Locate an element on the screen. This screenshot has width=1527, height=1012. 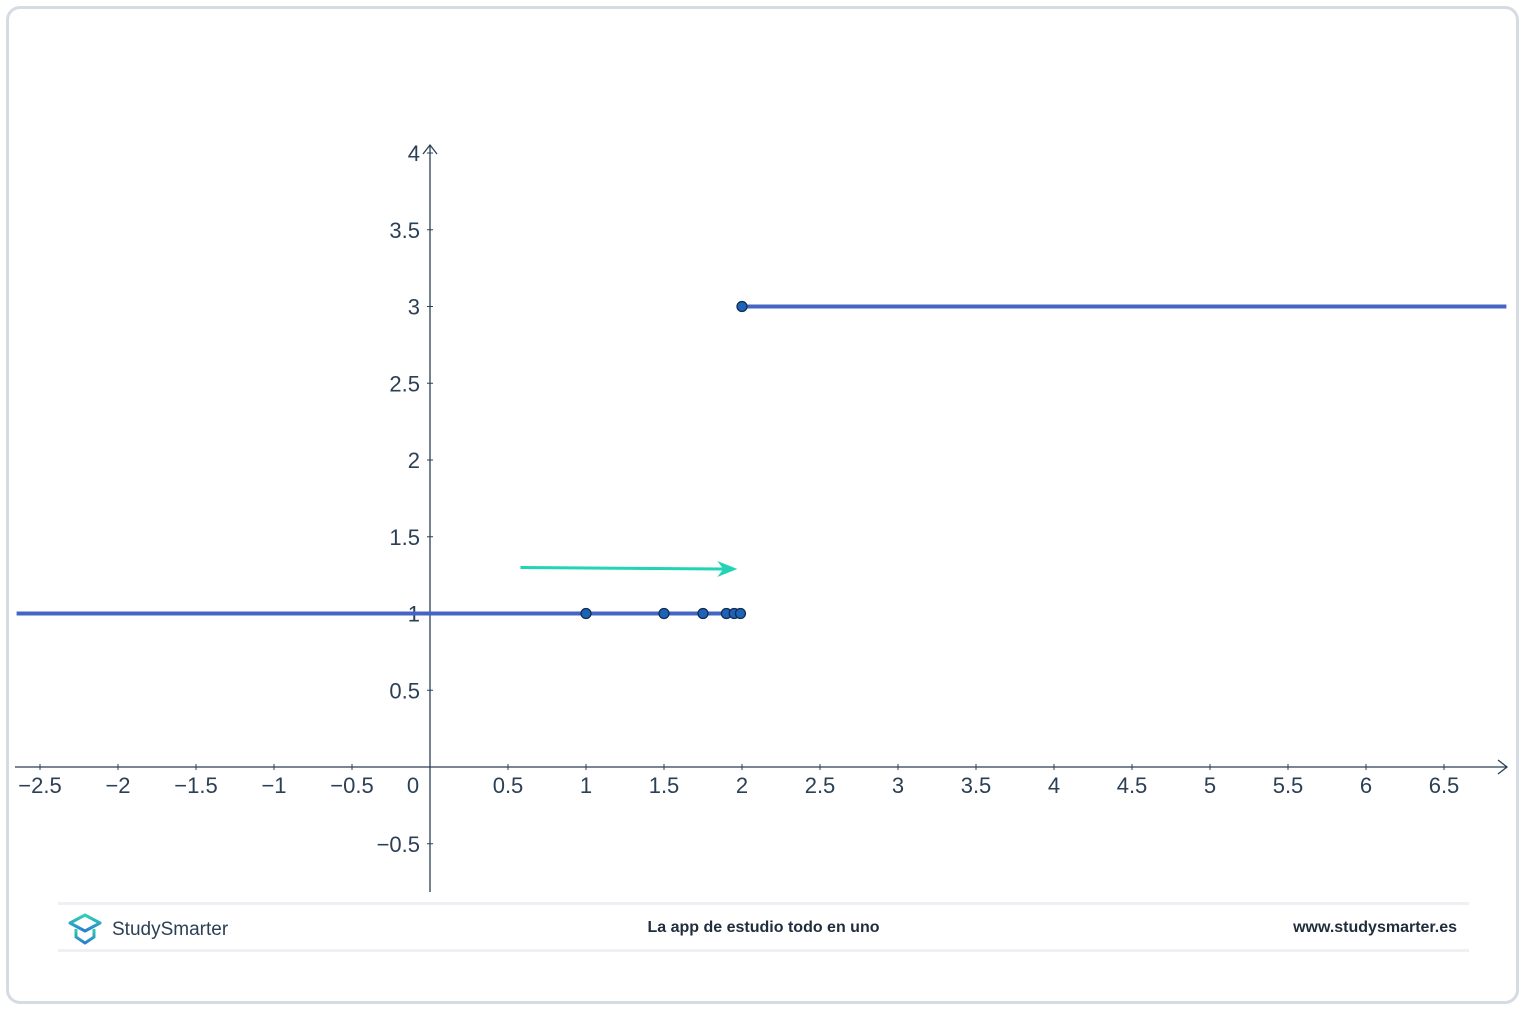
data-points is located at coordinates (664, 460).